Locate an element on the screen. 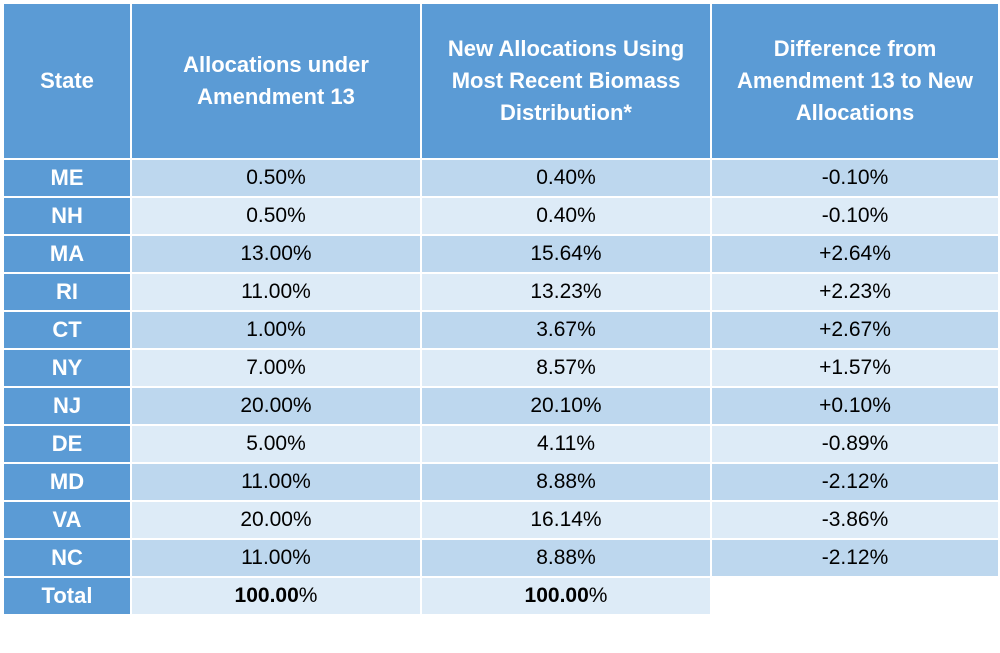  table-row: DE 5.00% 4.11% -0.89% is located at coordinates (501, 444).